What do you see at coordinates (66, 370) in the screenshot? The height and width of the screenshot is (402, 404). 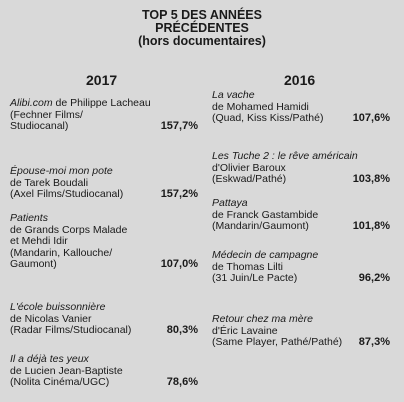 I see `detail-line: de Lucien Jean-Baptiste` at bounding box center [66, 370].